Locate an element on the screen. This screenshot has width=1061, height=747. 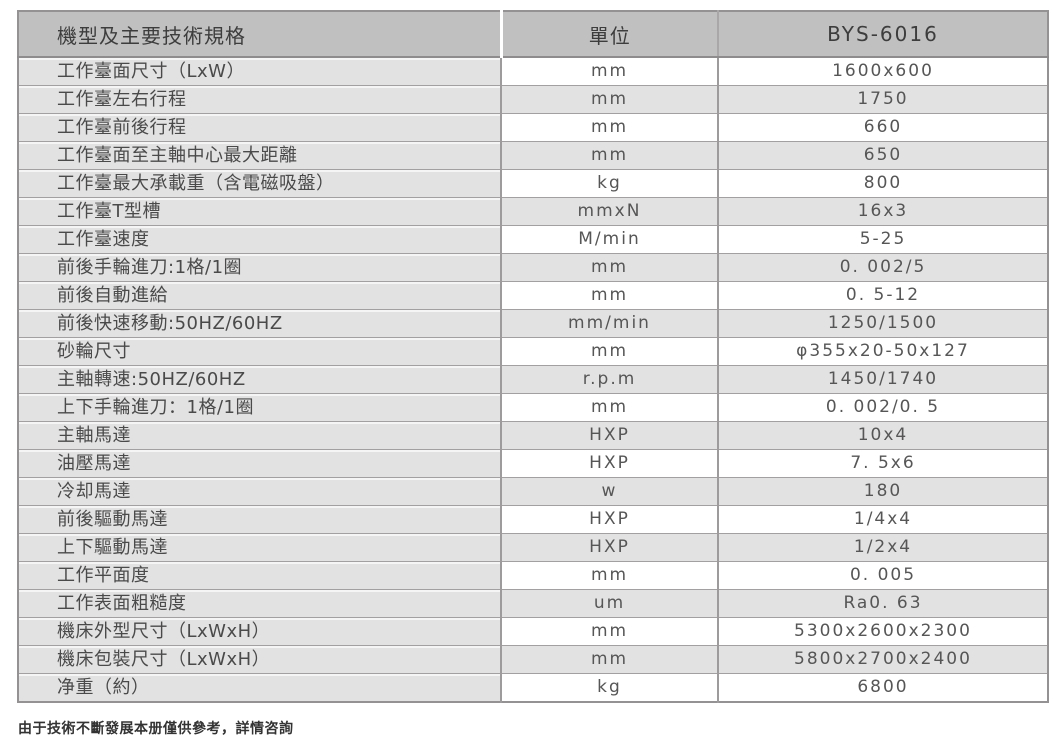
table-row: 機床包裝尺寸（LxWxH） mm 5800x2700x2400 is located at coordinates (533, 659).